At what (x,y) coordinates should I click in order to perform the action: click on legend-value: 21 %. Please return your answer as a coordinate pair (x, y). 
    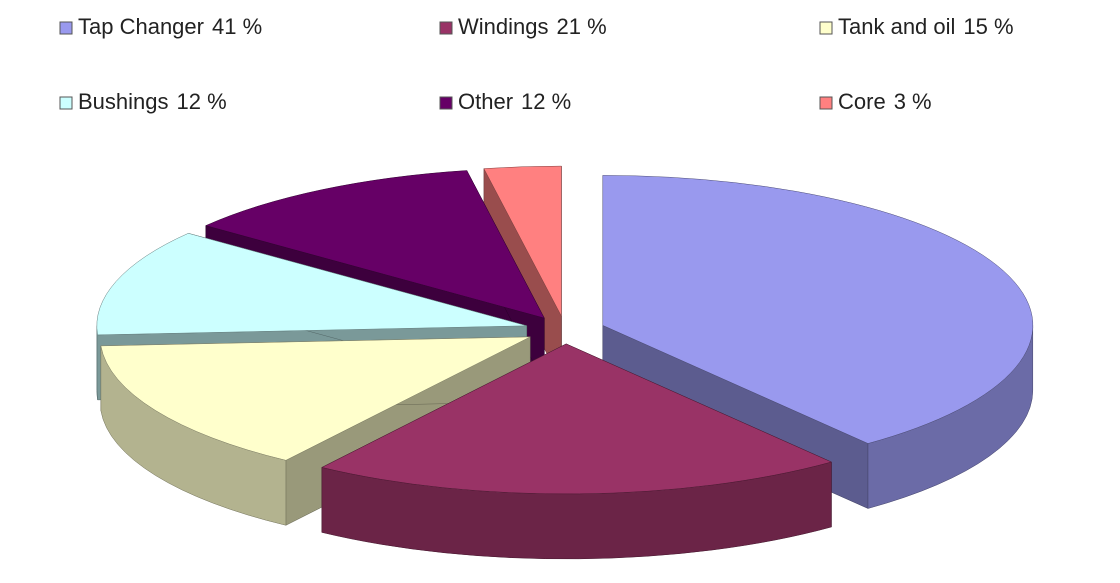
    Looking at the image, I should click on (581, 26).